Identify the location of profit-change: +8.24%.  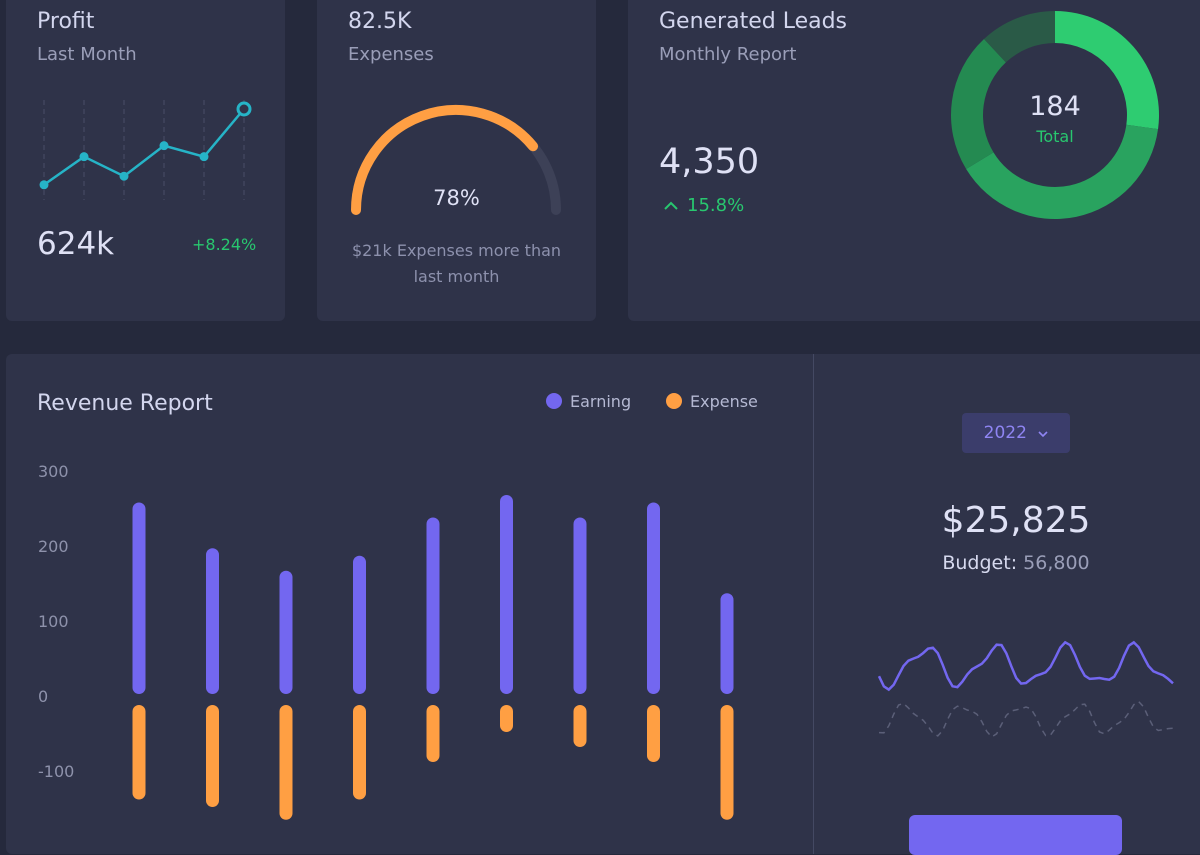
(224, 244).